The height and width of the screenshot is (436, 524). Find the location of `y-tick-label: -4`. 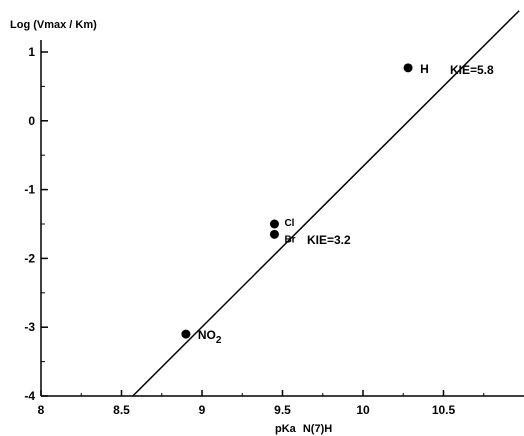

y-tick-label: -4 is located at coordinates (29, 396).